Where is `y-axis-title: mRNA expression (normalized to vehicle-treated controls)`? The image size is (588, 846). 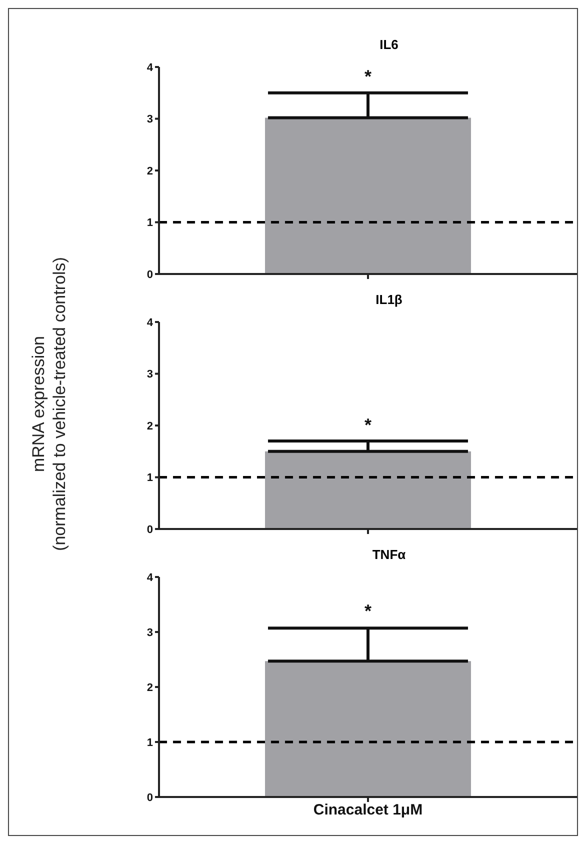
y-axis-title: mRNA expression (normalized to vehicle-treated controls) is located at coordinates (49, 403).